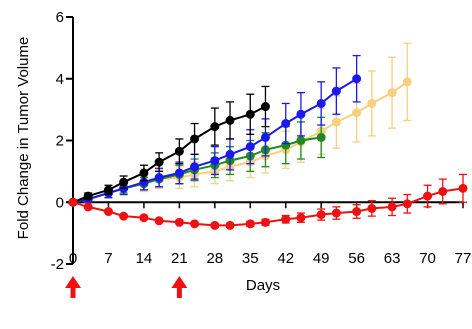 Image resolution: width=472 pixels, height=329 pixels. What do you see at coordinates (144, 258) in the screenshot?
I see `x-tick-label: 14` at bounding box center [144, 258].